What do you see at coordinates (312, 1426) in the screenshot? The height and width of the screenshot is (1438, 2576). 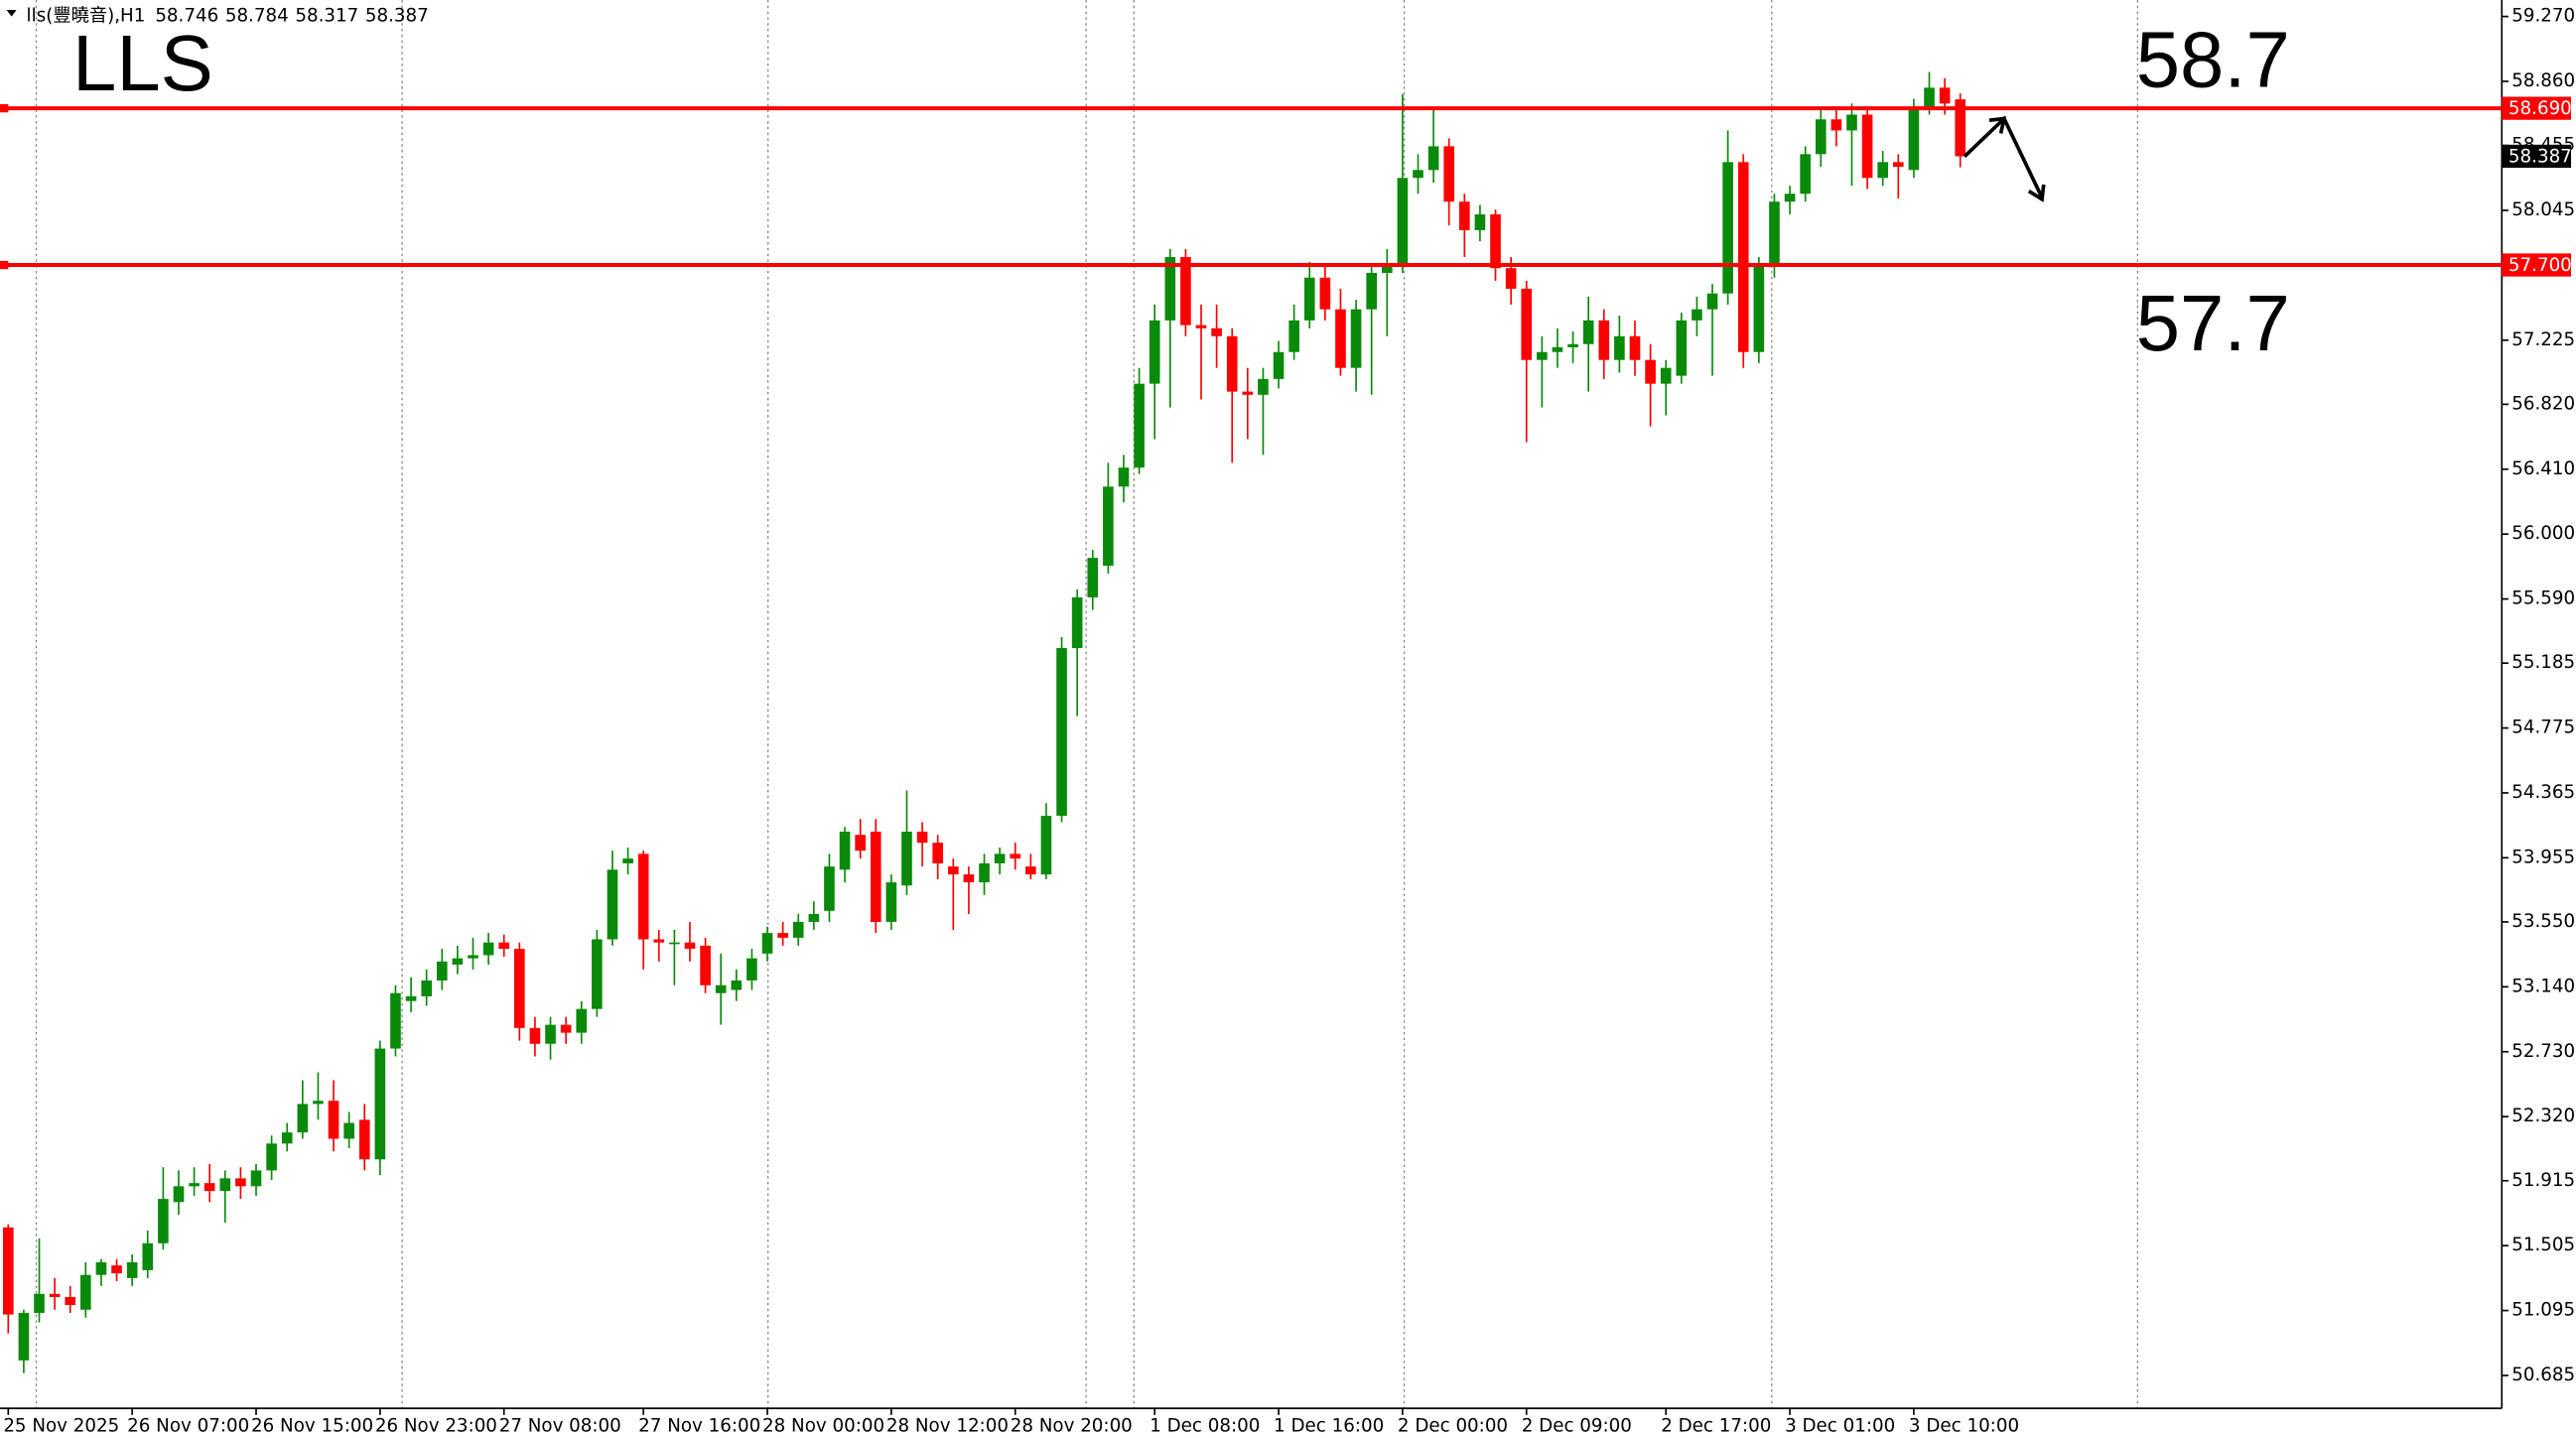 I see `x-tick-label: 26 Nov 15:00` at bounding box center [312, 1426].